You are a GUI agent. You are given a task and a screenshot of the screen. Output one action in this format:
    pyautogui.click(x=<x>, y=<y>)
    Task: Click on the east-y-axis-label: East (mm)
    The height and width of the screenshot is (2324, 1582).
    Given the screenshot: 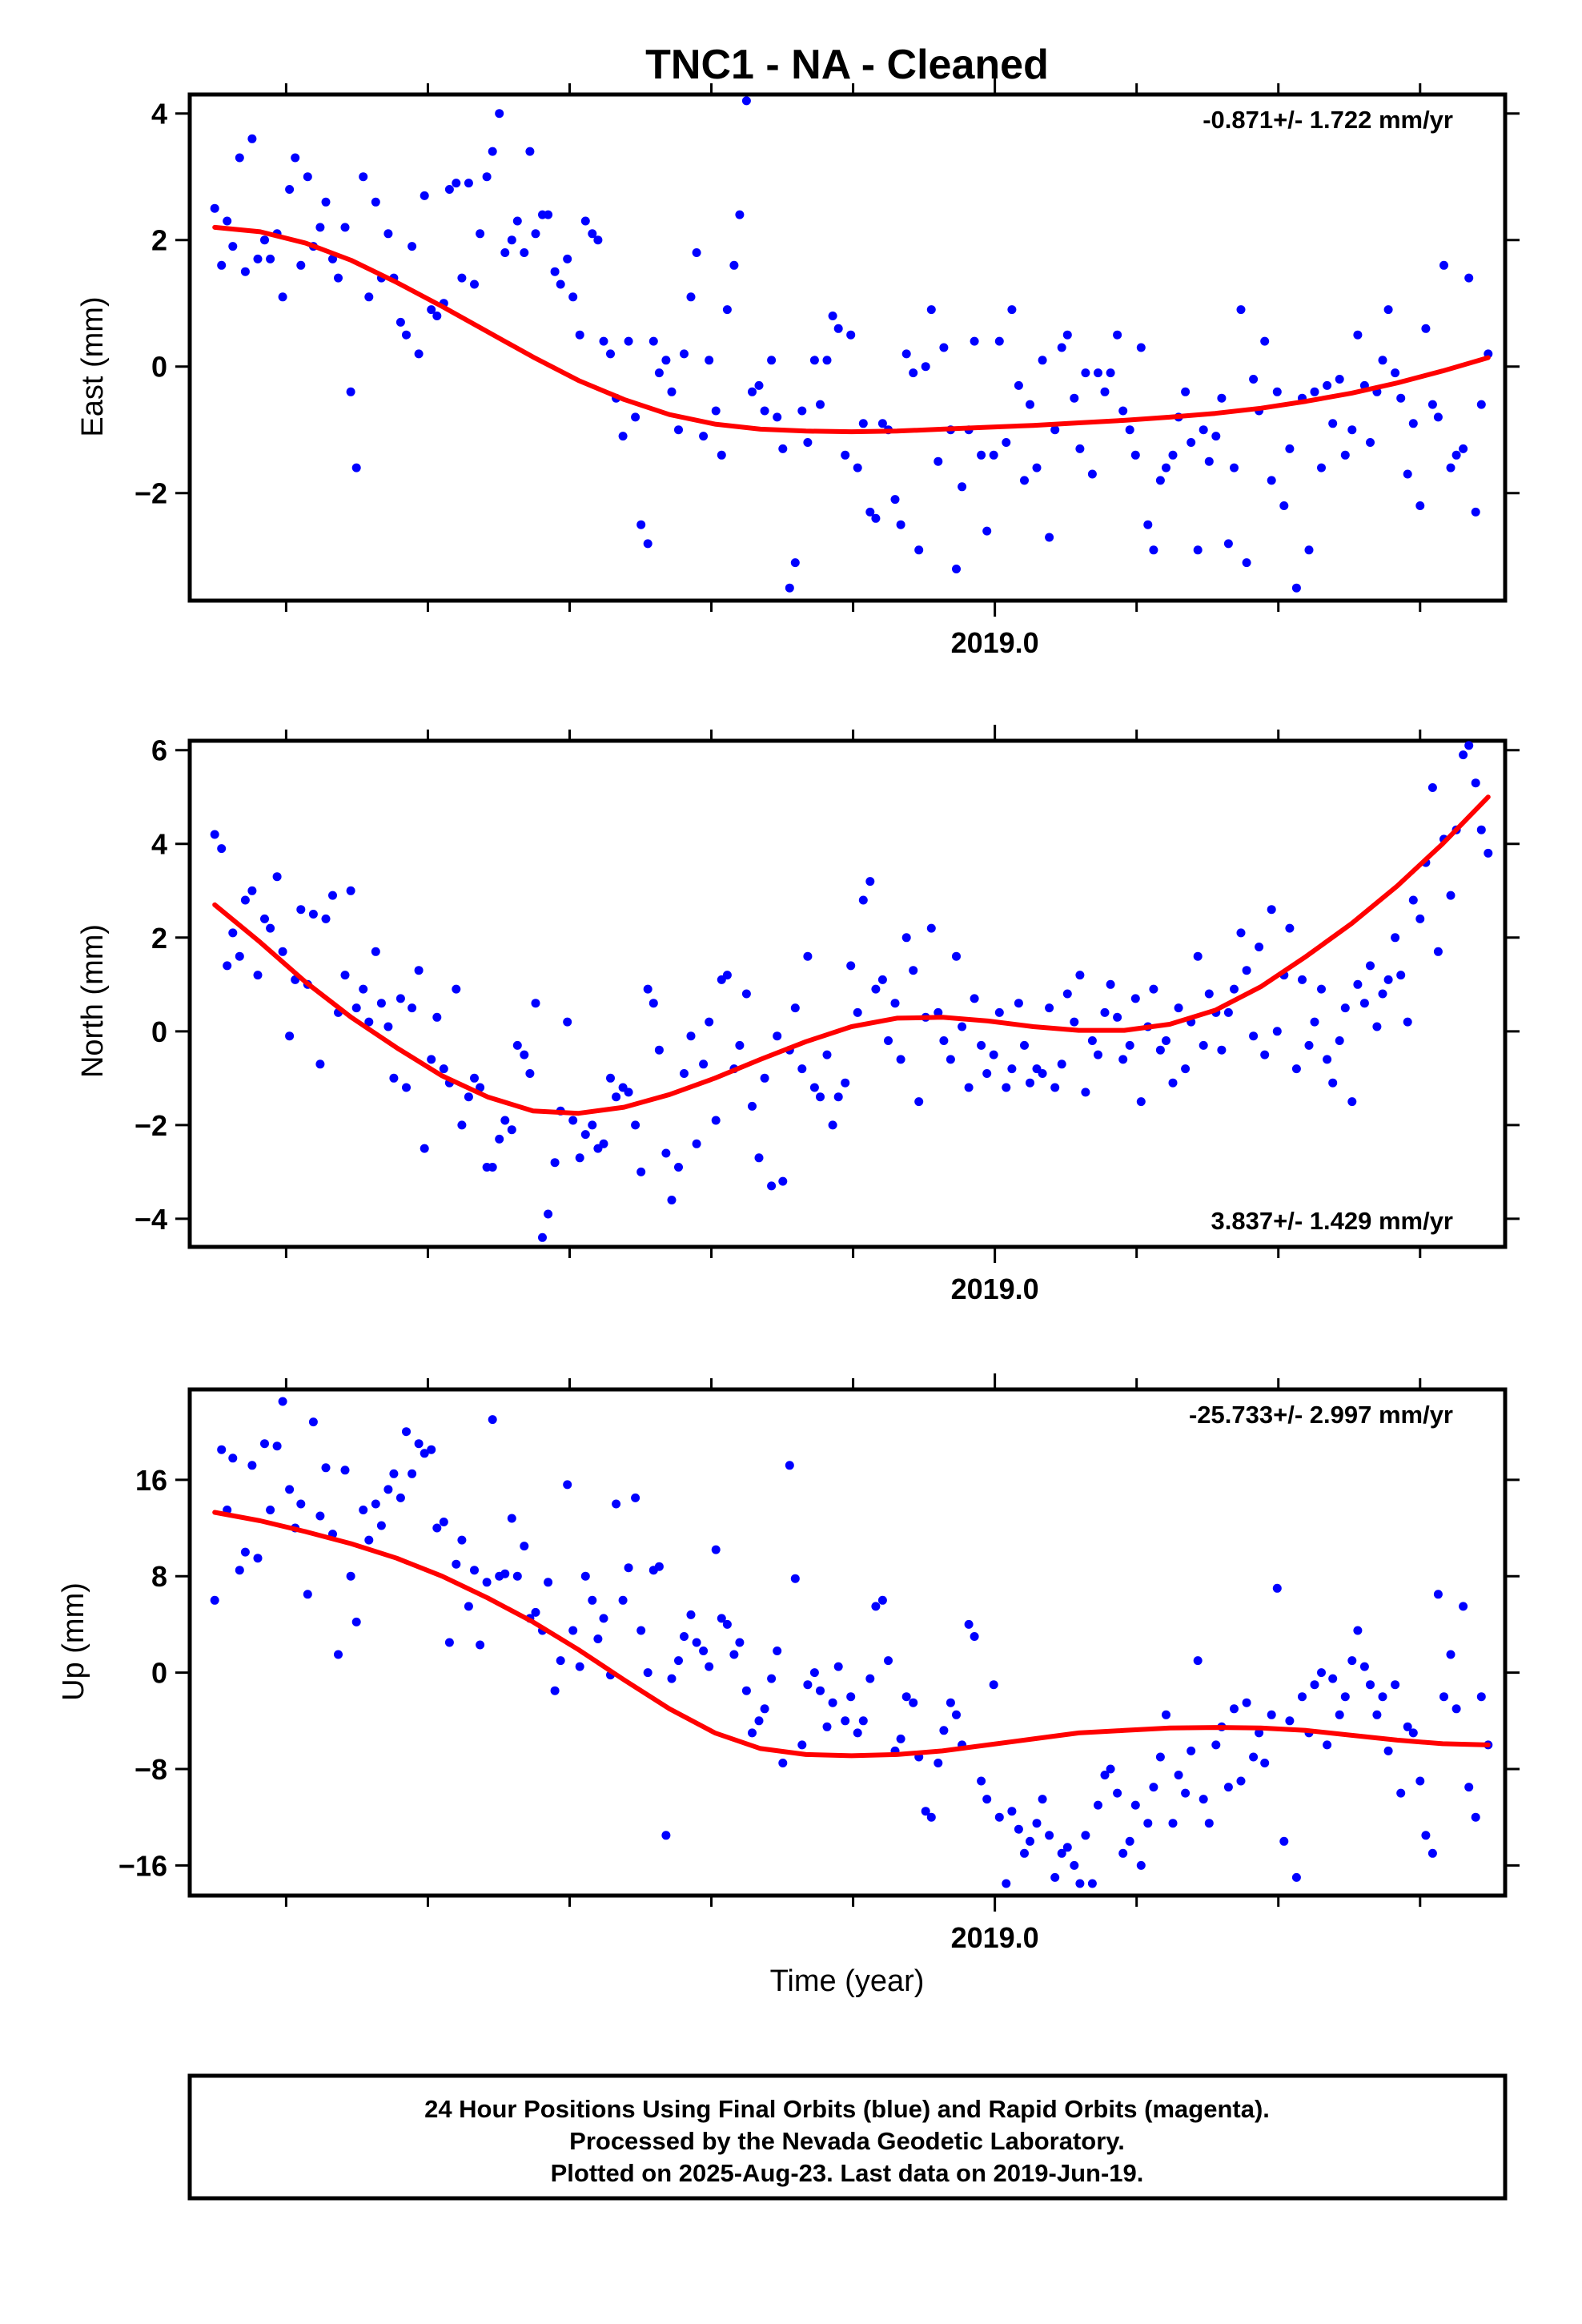 What is the action you would take?
    pyautogui.click(x=93, y=366)
    